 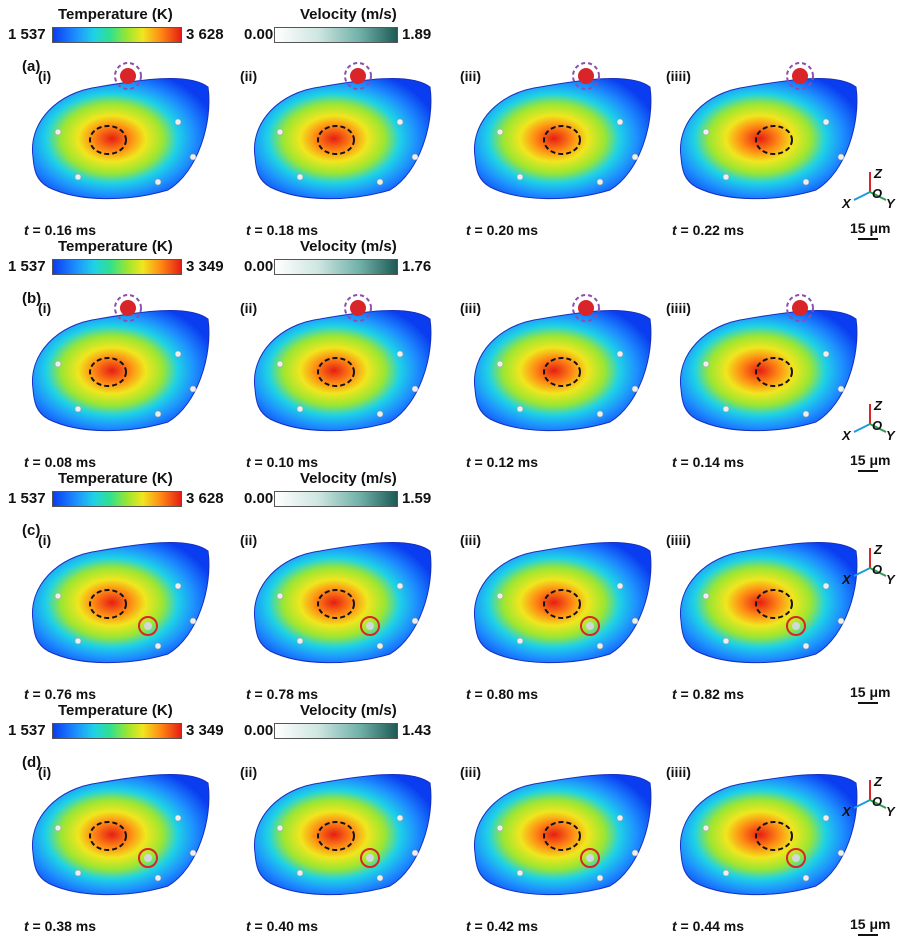 What do you see at coordinates (292, 694) in the screenshot?
I see `time-value: 0.78 ms` at bounding box center [292, 694].